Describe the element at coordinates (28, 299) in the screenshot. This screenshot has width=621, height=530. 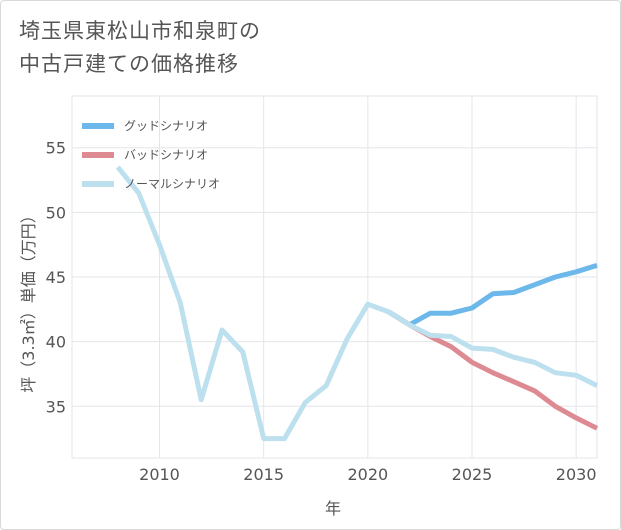
I see `y-axis-label: 坪（3.3㎡）単価（万円）` at that location.